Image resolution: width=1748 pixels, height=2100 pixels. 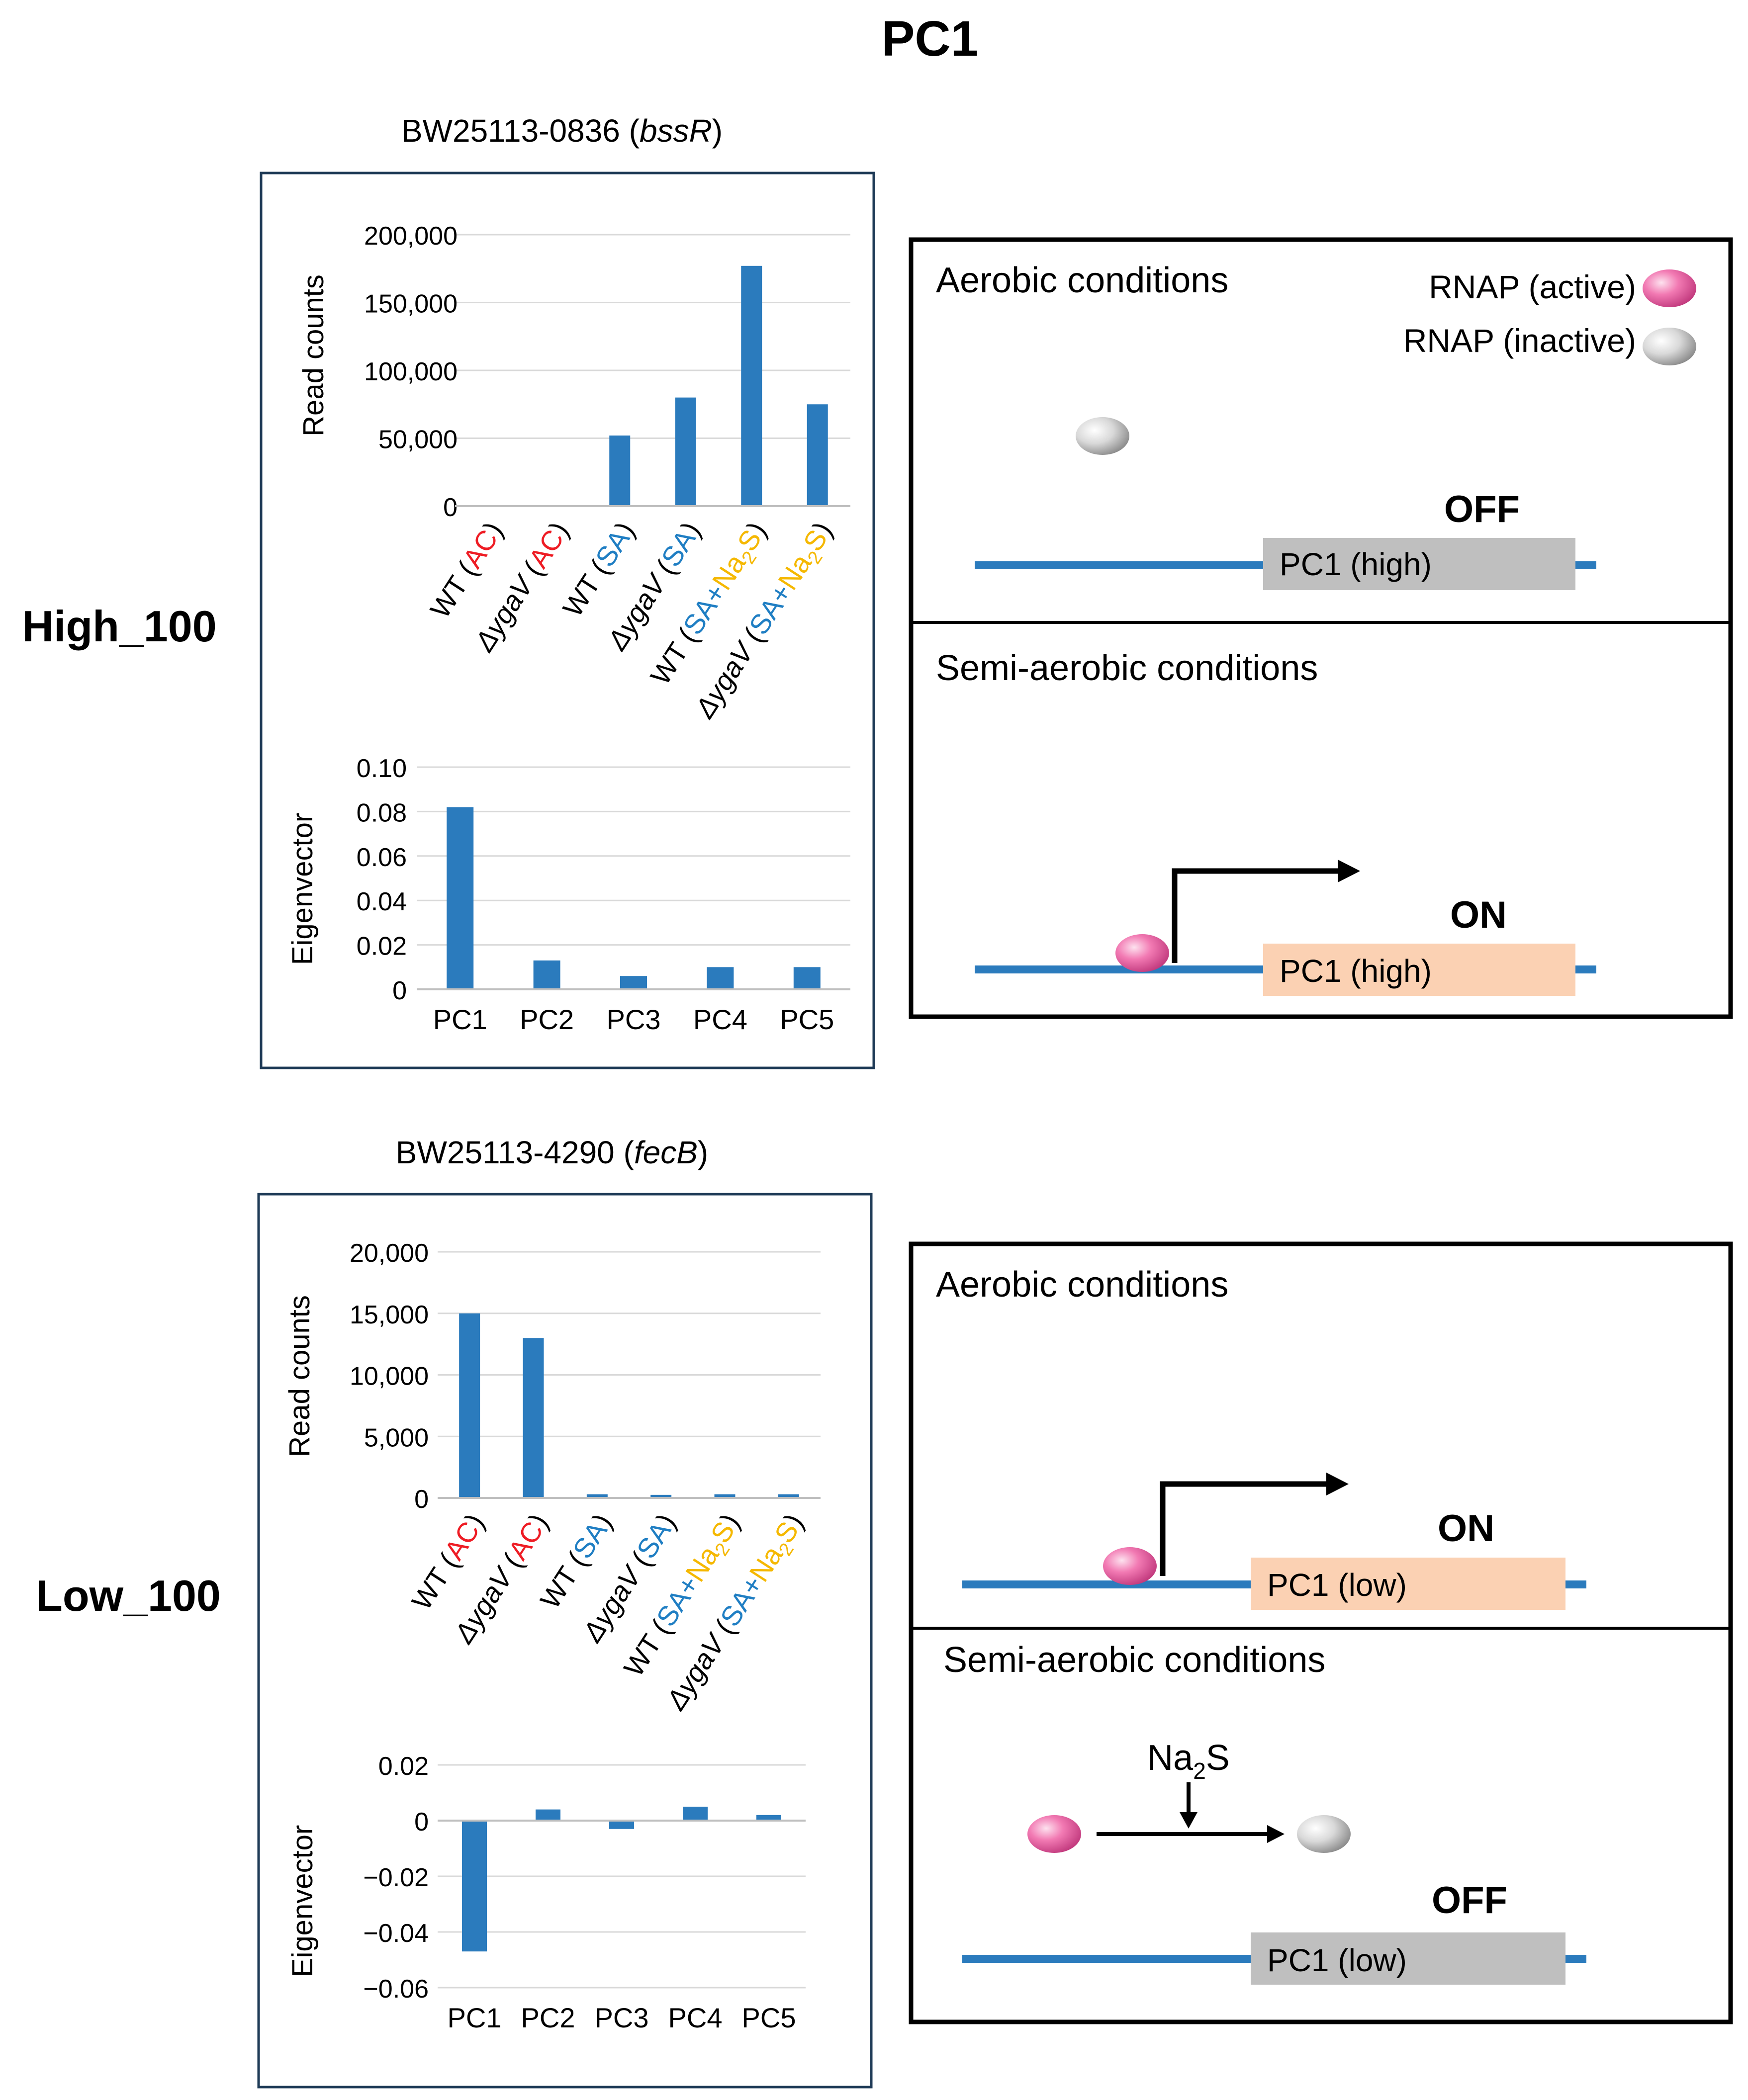 What do you see at coordinates (411, 371) in the screenshot?
I see `y-tick-label: 100,000` at bounding box center [411, 371].